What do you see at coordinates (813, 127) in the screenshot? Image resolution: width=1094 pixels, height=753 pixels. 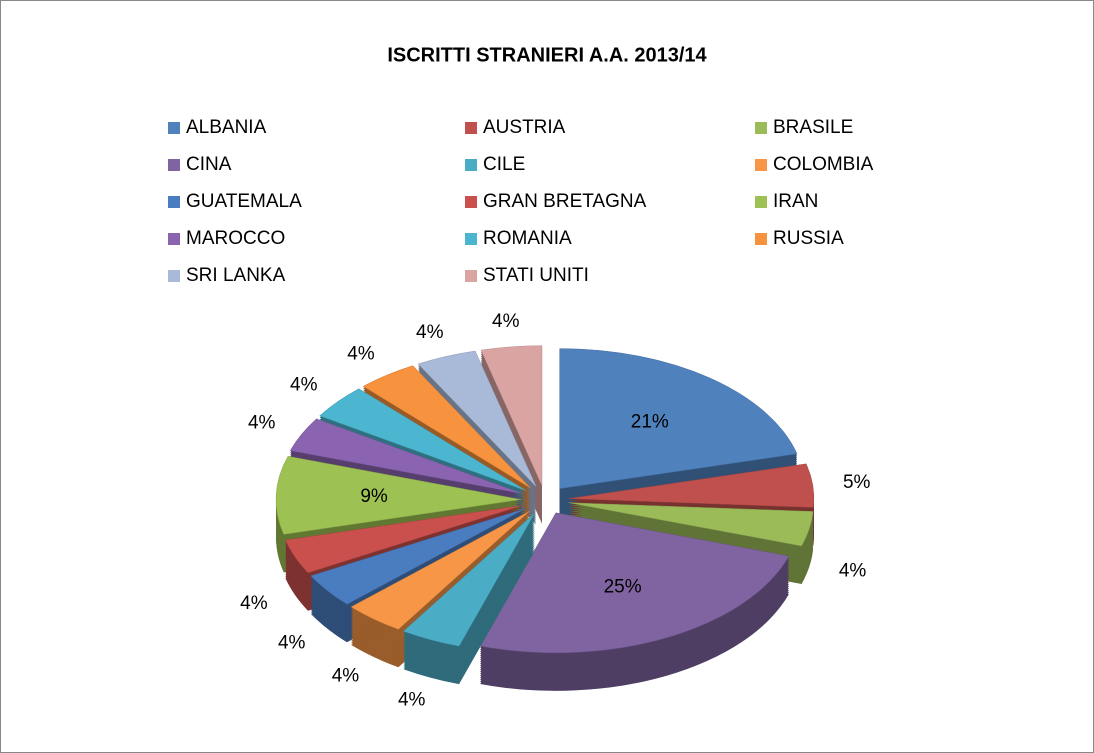 I see `legend-label: BRASILE` at bounding box center [813, 127].